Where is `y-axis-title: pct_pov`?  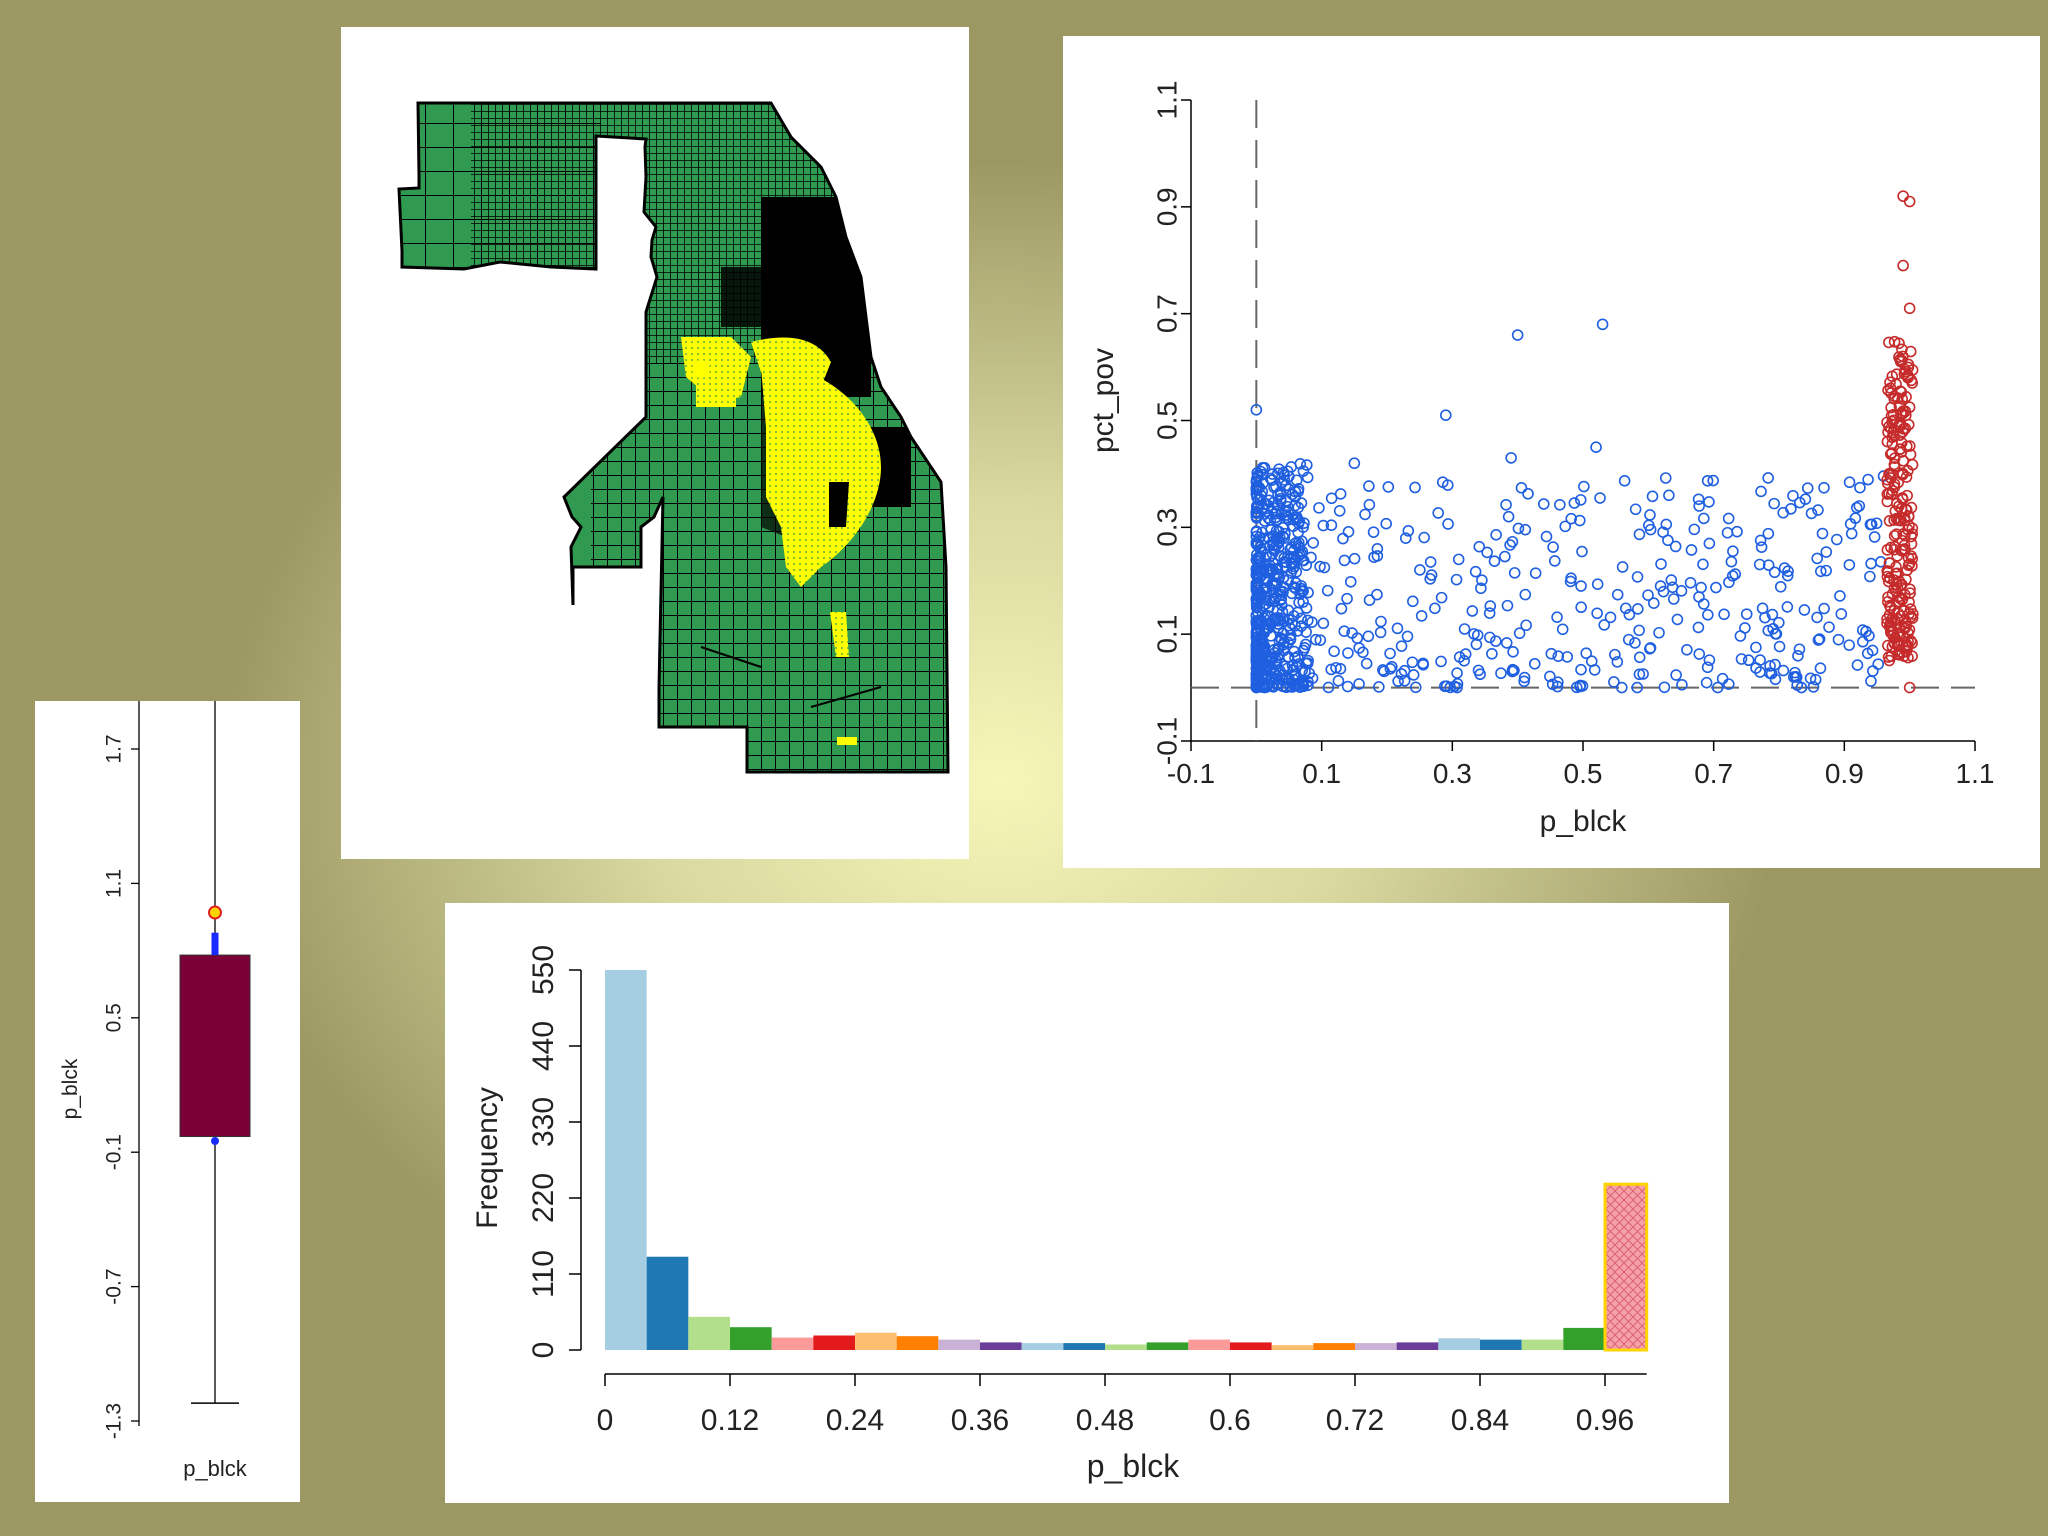
y-axis-title: pct_pov is located at coordinates (1103, 400).